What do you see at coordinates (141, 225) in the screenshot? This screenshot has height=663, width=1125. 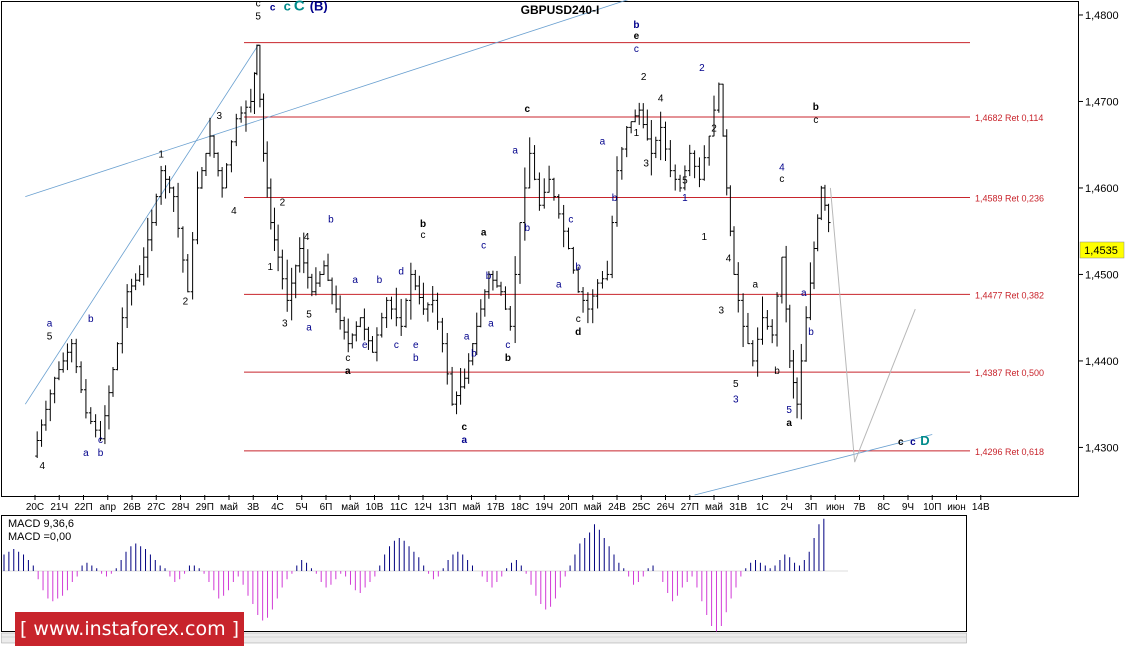 I see `trendline` at bounding box center [141, 225].